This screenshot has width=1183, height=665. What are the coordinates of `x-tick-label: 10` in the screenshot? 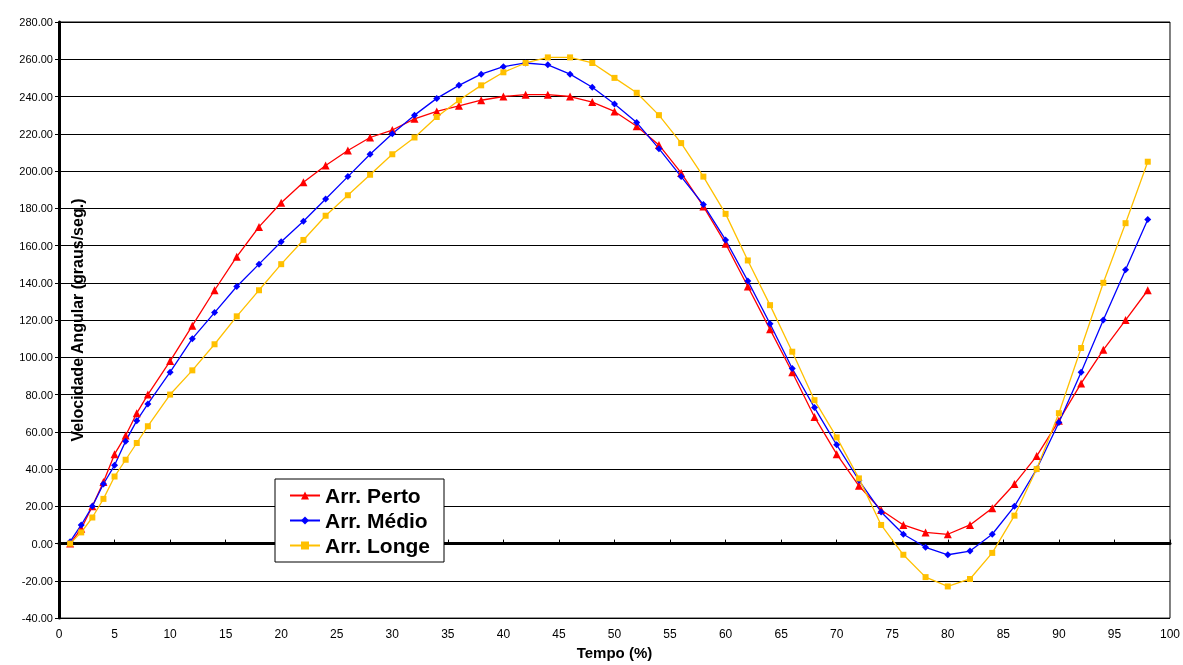 It's located at (170, 634).